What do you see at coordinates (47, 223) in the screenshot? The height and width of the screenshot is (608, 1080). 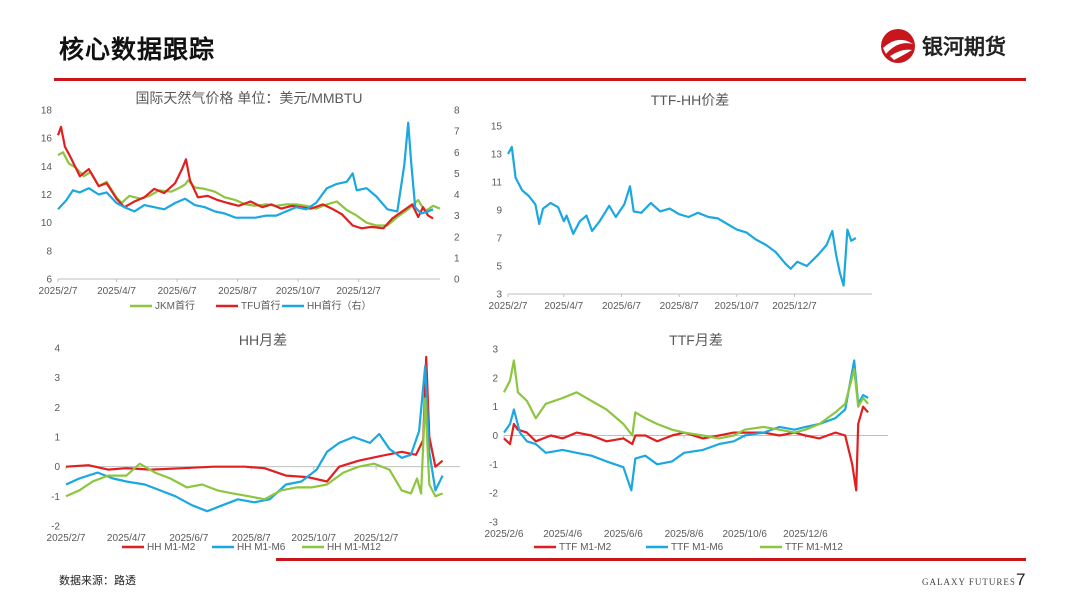 I see `y-tick-label: 10` at bounding box center [47, 223].